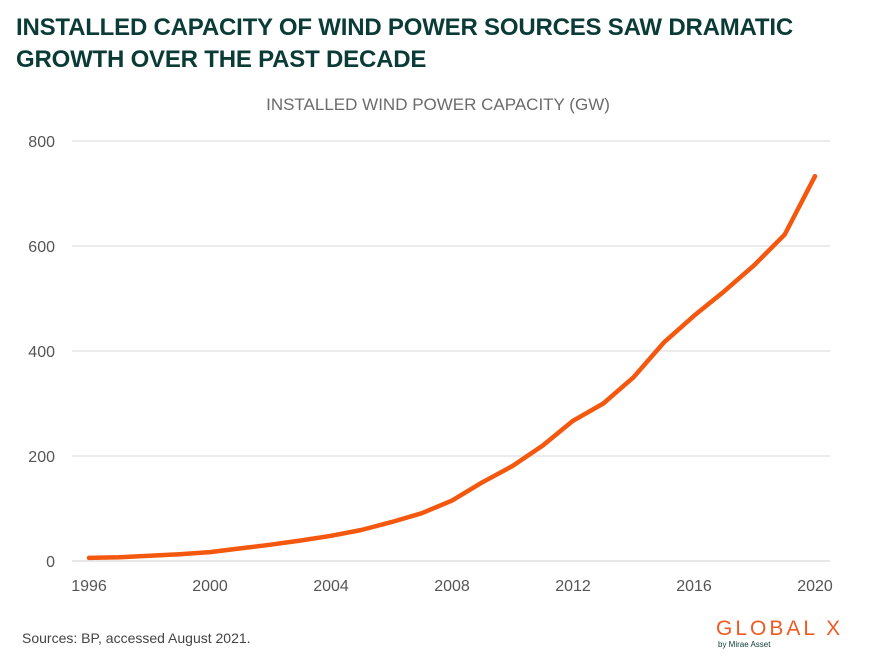  I want to click on y-axis-tick-labels: 0 200 400 600 800, so click(41, 352).